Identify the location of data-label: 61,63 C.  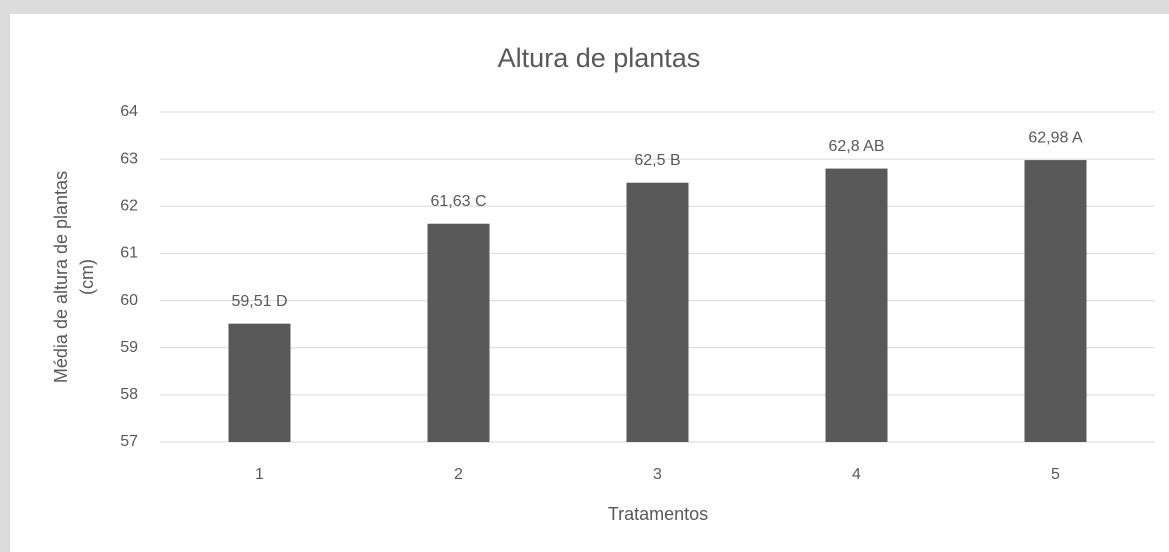
(458, 201).